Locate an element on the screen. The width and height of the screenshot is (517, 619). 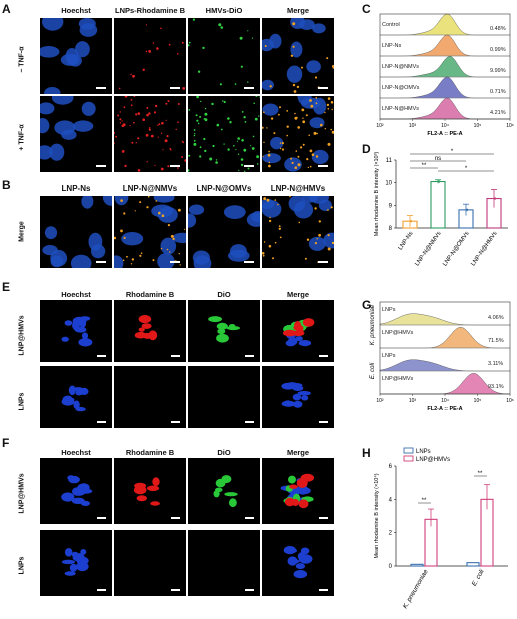
sig-label-0: ** is located at coordinates (424, 501).